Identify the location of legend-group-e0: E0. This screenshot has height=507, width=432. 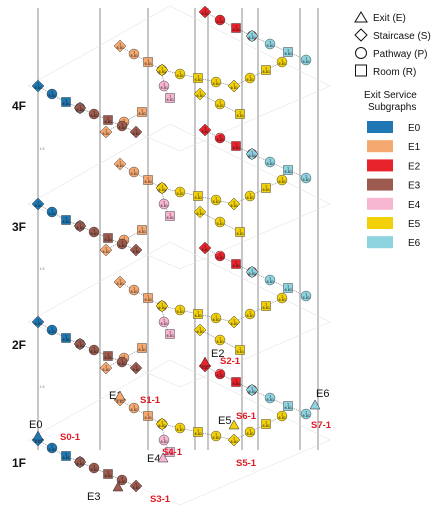
(394, 127).